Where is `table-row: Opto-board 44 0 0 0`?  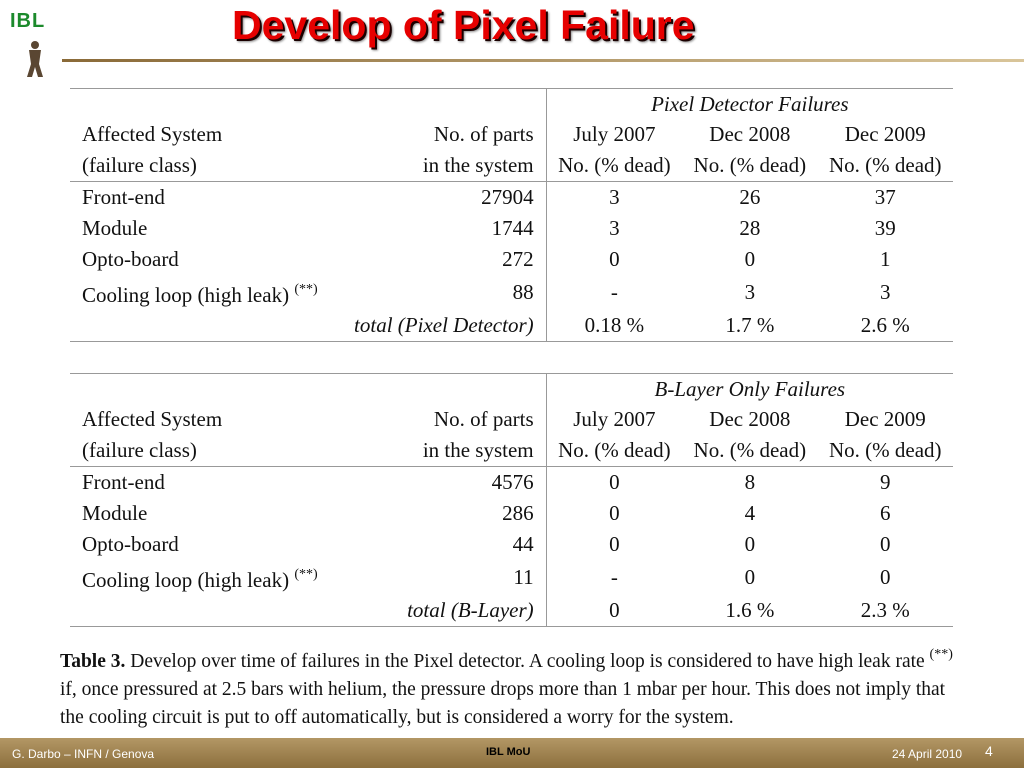 table-row: Opto-board 44 0 0 0 is located at coordinates (511, 544).